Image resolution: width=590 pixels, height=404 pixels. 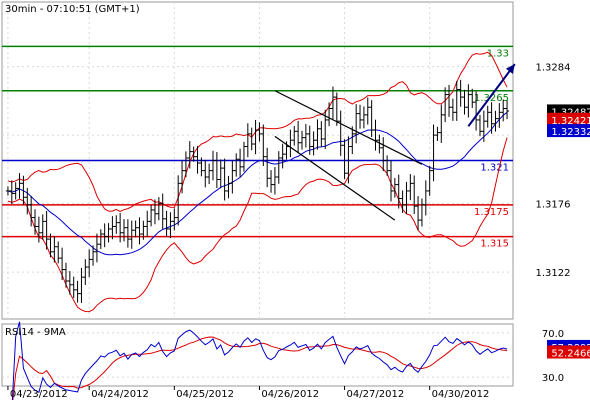 What do you see at coordinates (553, 205) in the screenshot?
I see `price-tick-label: 1.3176` at bounding box center [553, 205].